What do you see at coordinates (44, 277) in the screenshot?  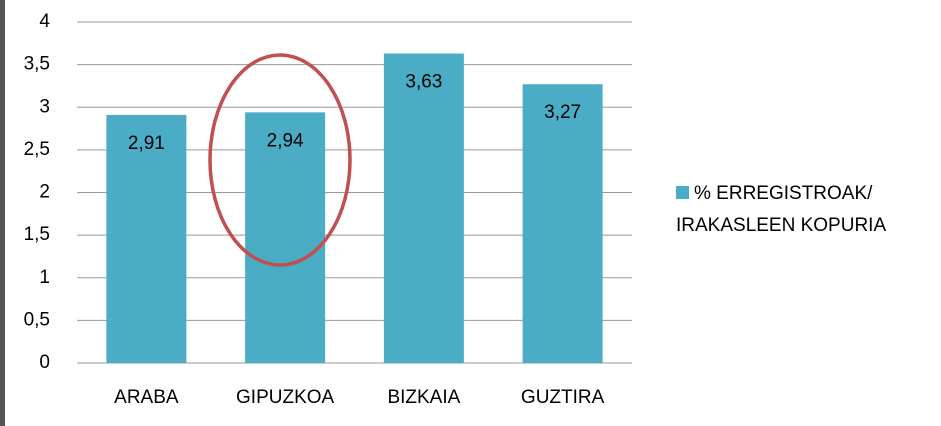 I see `y-tick-label: 1` at bounding box center [44, 277].